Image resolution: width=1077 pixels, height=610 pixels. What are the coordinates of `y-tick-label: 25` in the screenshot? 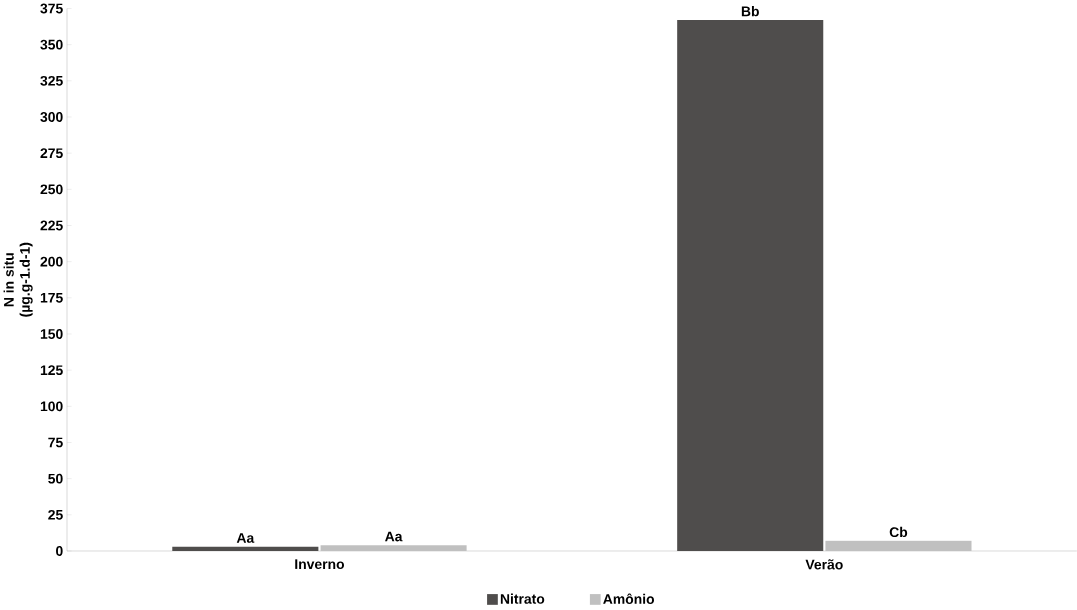 It's located at (55, 515).